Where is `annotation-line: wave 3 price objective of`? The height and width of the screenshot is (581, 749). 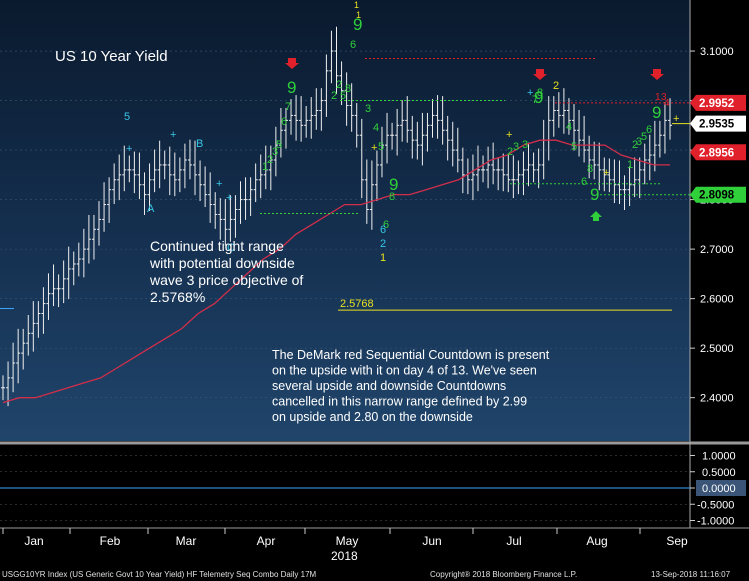
annotation-line: wave 3 price objective of is located at coordinates (226, 280).